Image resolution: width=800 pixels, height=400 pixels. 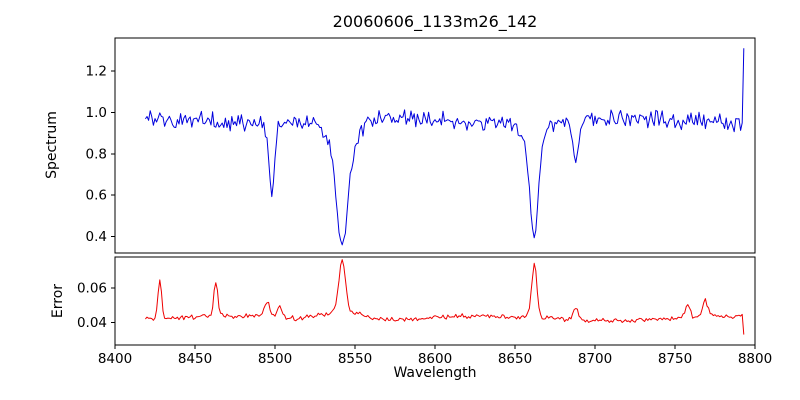 What do you see at coordinates (595, 359) in the screenshot?
I see `x-tick-label: 8700` at bounding box center [595, 359].